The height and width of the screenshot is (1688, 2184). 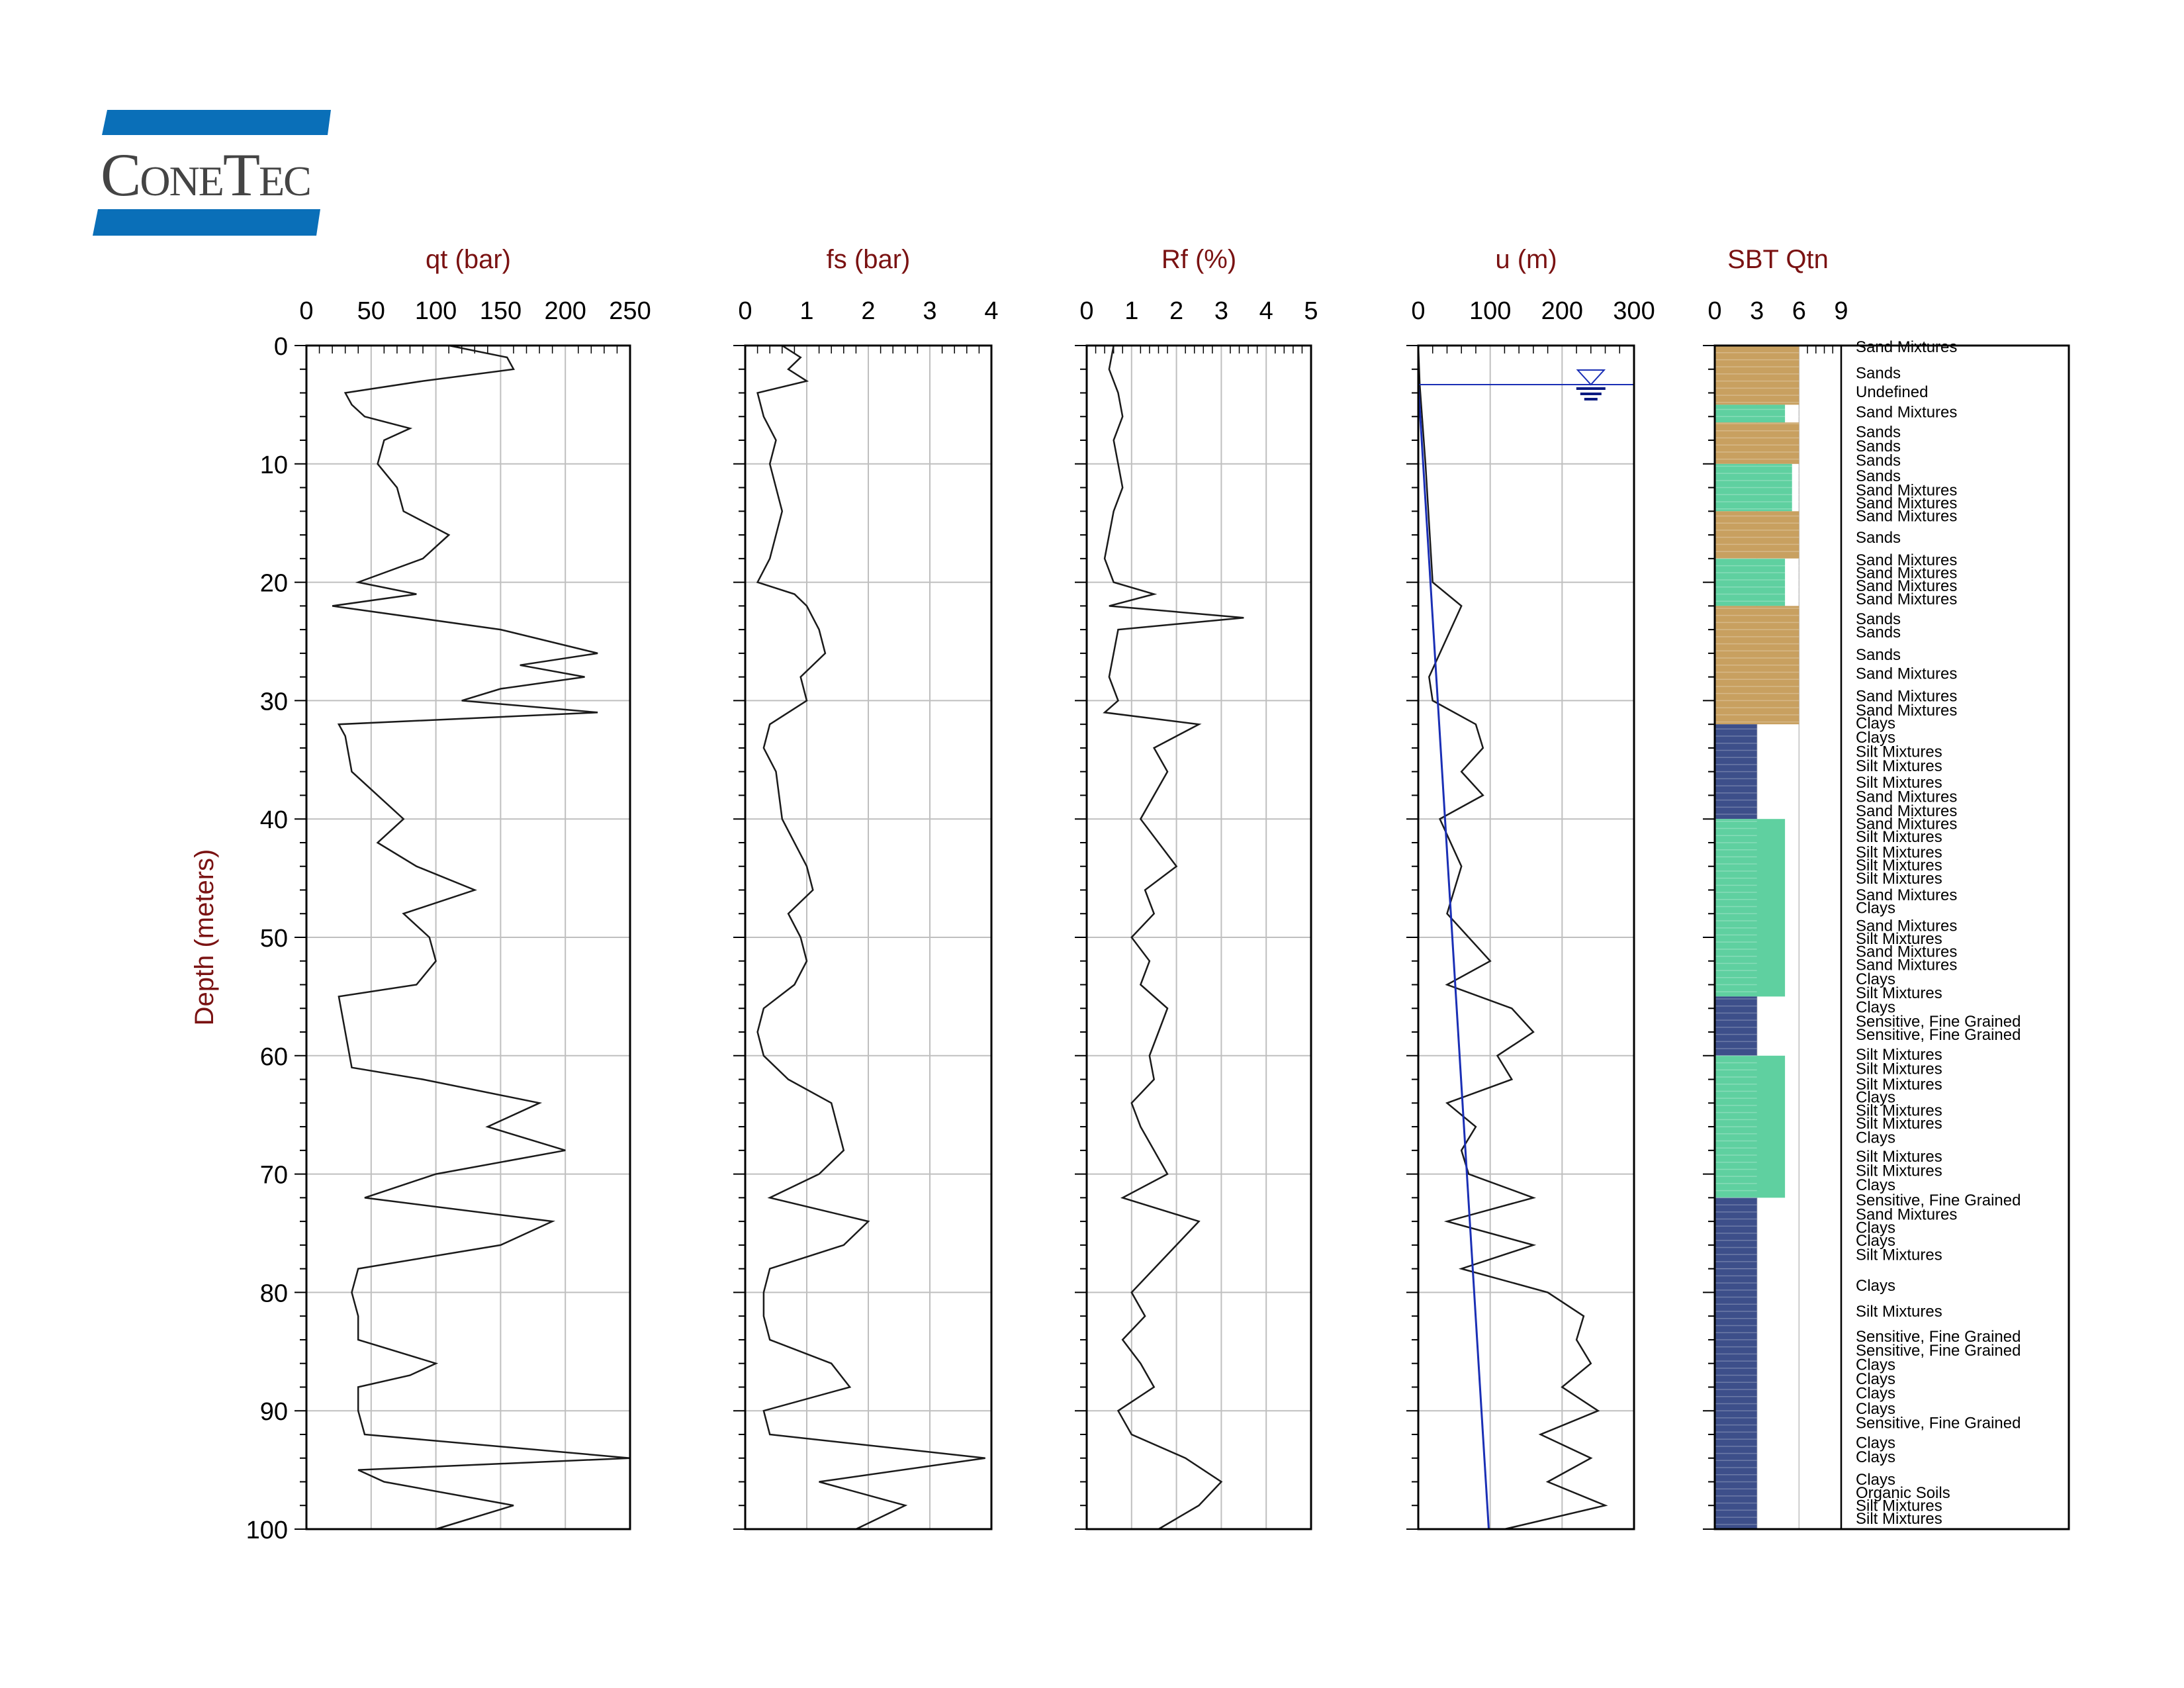 I want to click on logo-bars, so click(x=212, y=173).